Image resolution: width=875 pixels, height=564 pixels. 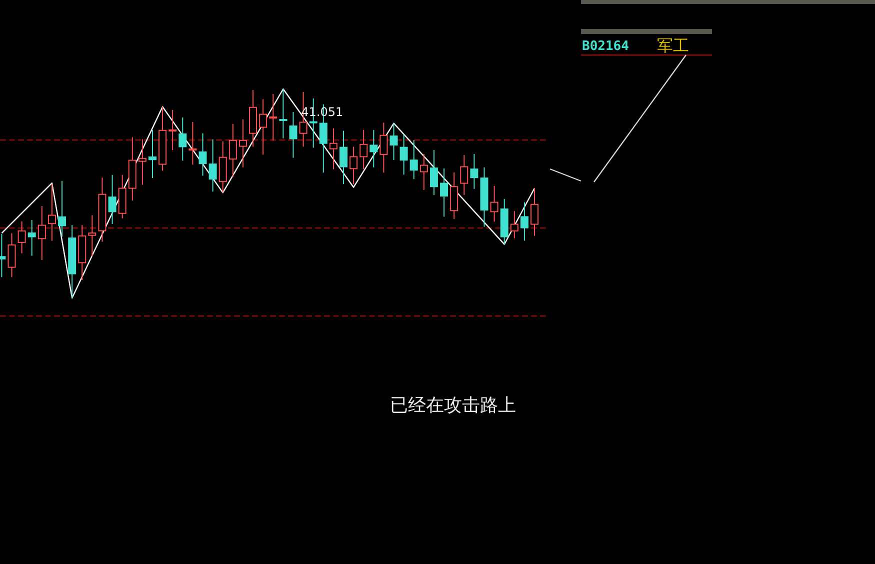 I want to click on text: 军工, so click(x=673, y=45).